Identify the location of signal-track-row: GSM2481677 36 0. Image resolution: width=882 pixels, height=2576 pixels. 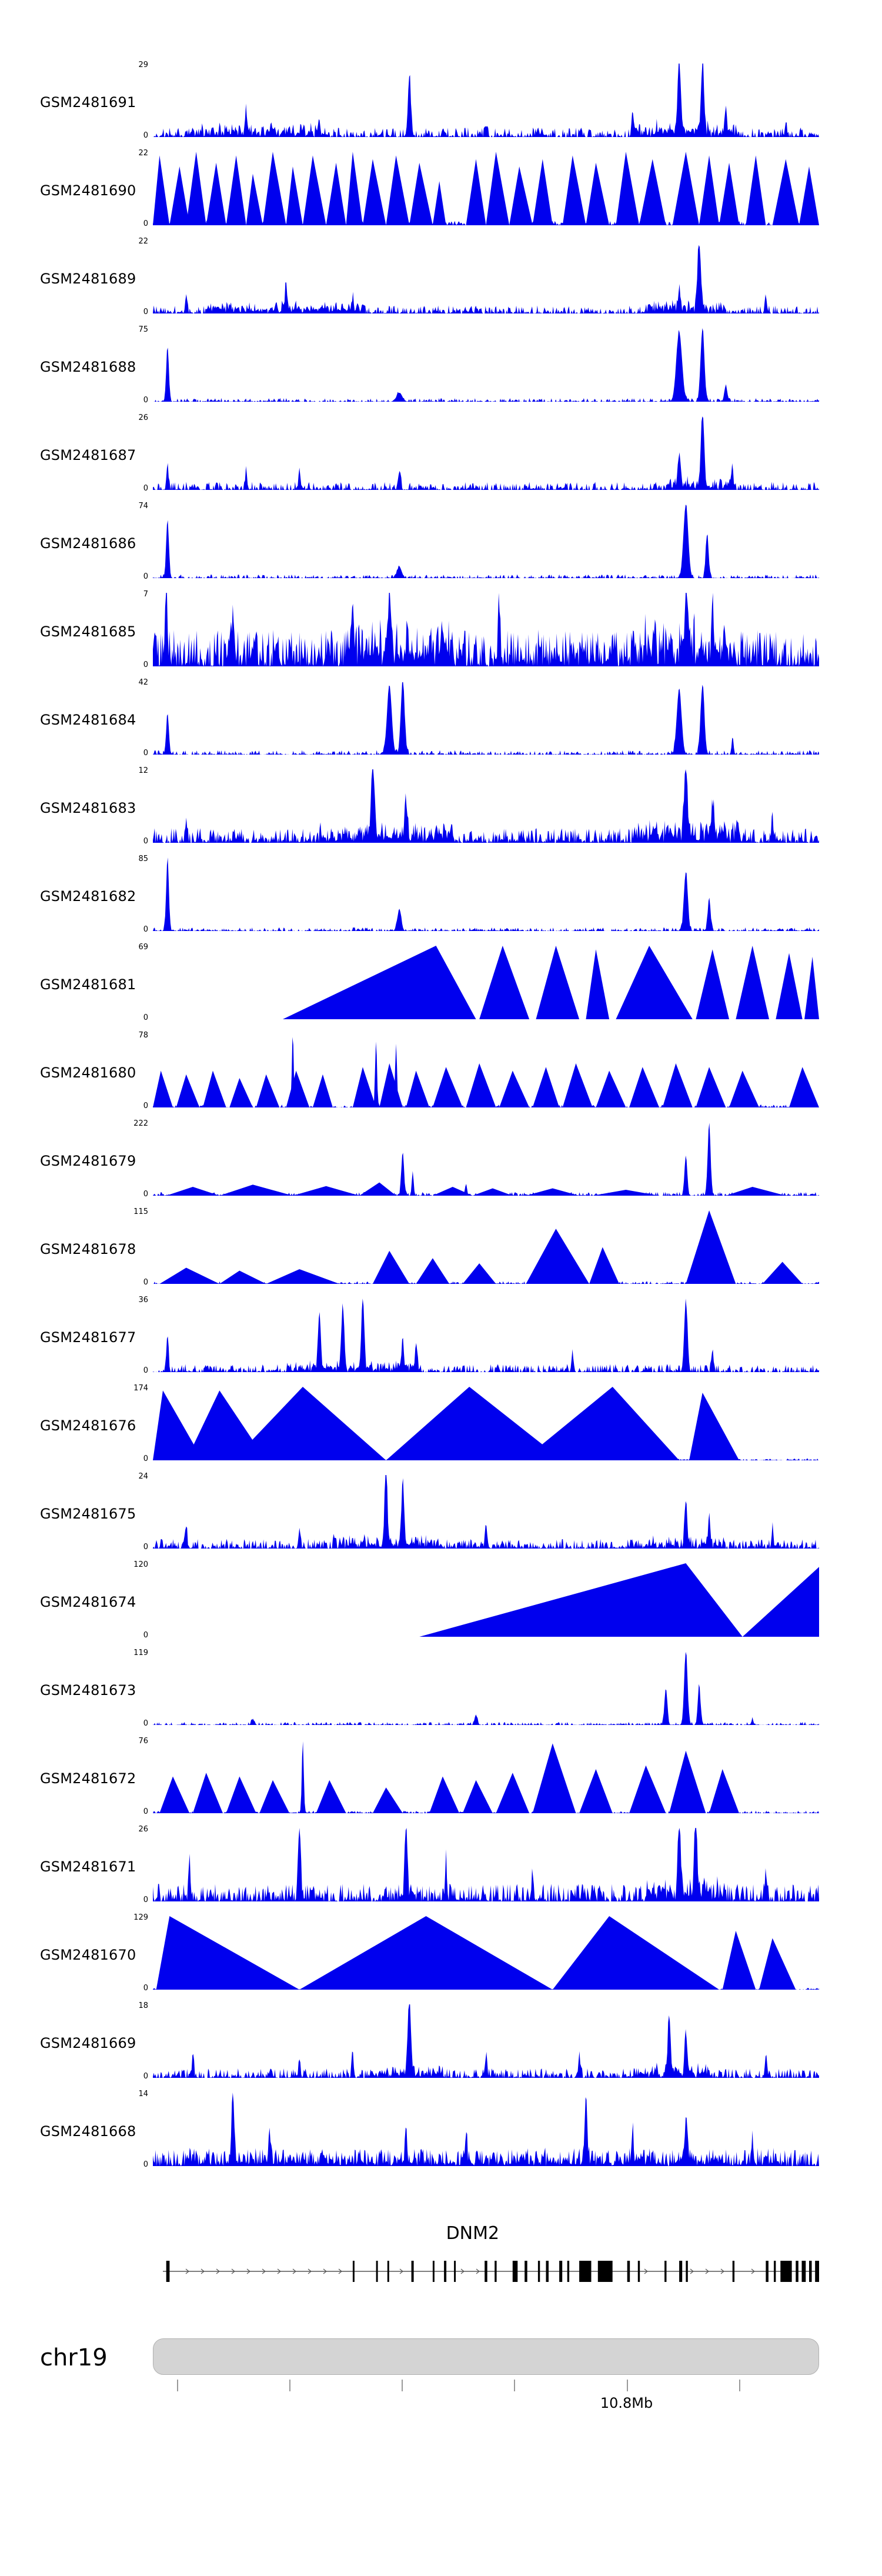
(441, 1341).